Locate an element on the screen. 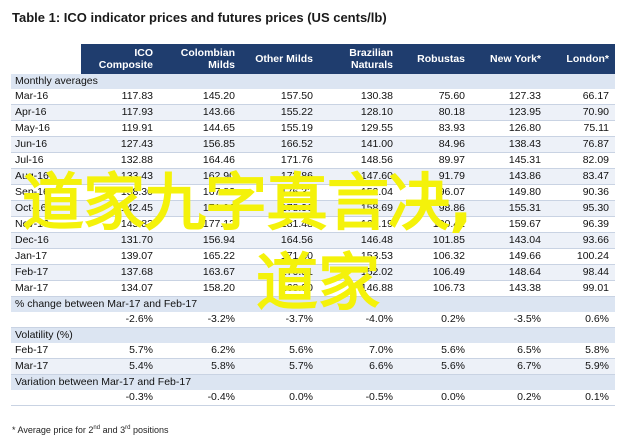  value-cell: 101.85 is located at coordinates (435, 240).